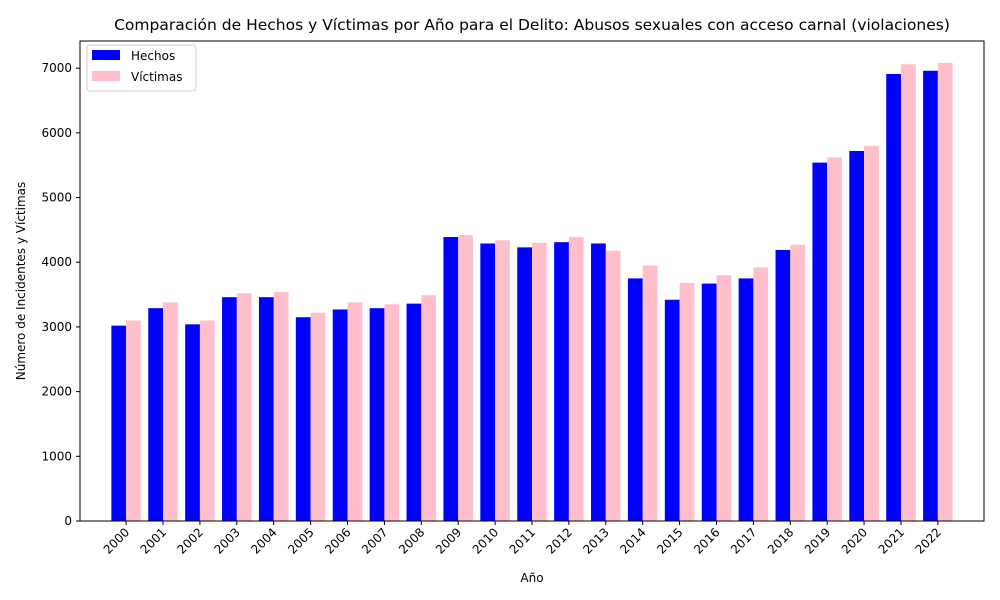 This screenshot has width=1000, height=600. Describe the element at coordinates (318, 416) in the screenshot. I see `bar-vctimas-2005` at that location.